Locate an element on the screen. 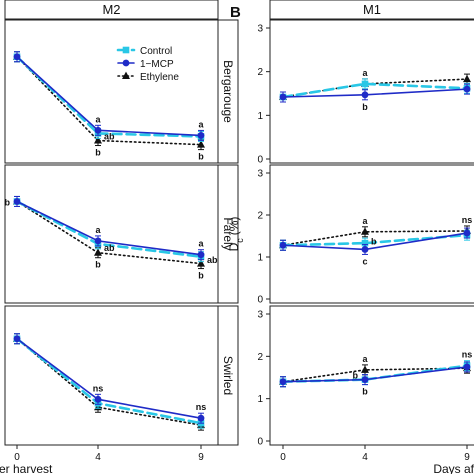 The image size is (474, 474). legend-entry: 1−MCP is located at coordinates (157, 64).